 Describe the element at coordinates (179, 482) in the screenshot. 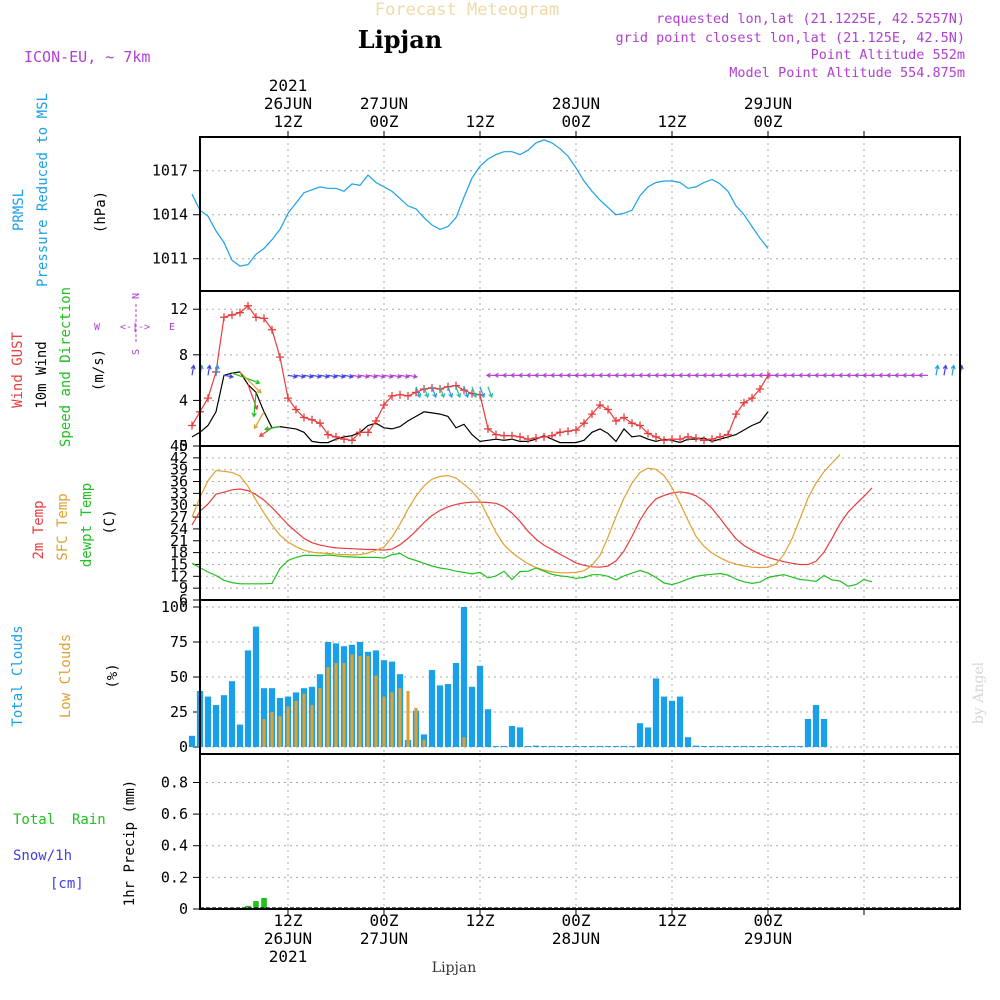

I see `temperature-ytick-label: 36` at that location.